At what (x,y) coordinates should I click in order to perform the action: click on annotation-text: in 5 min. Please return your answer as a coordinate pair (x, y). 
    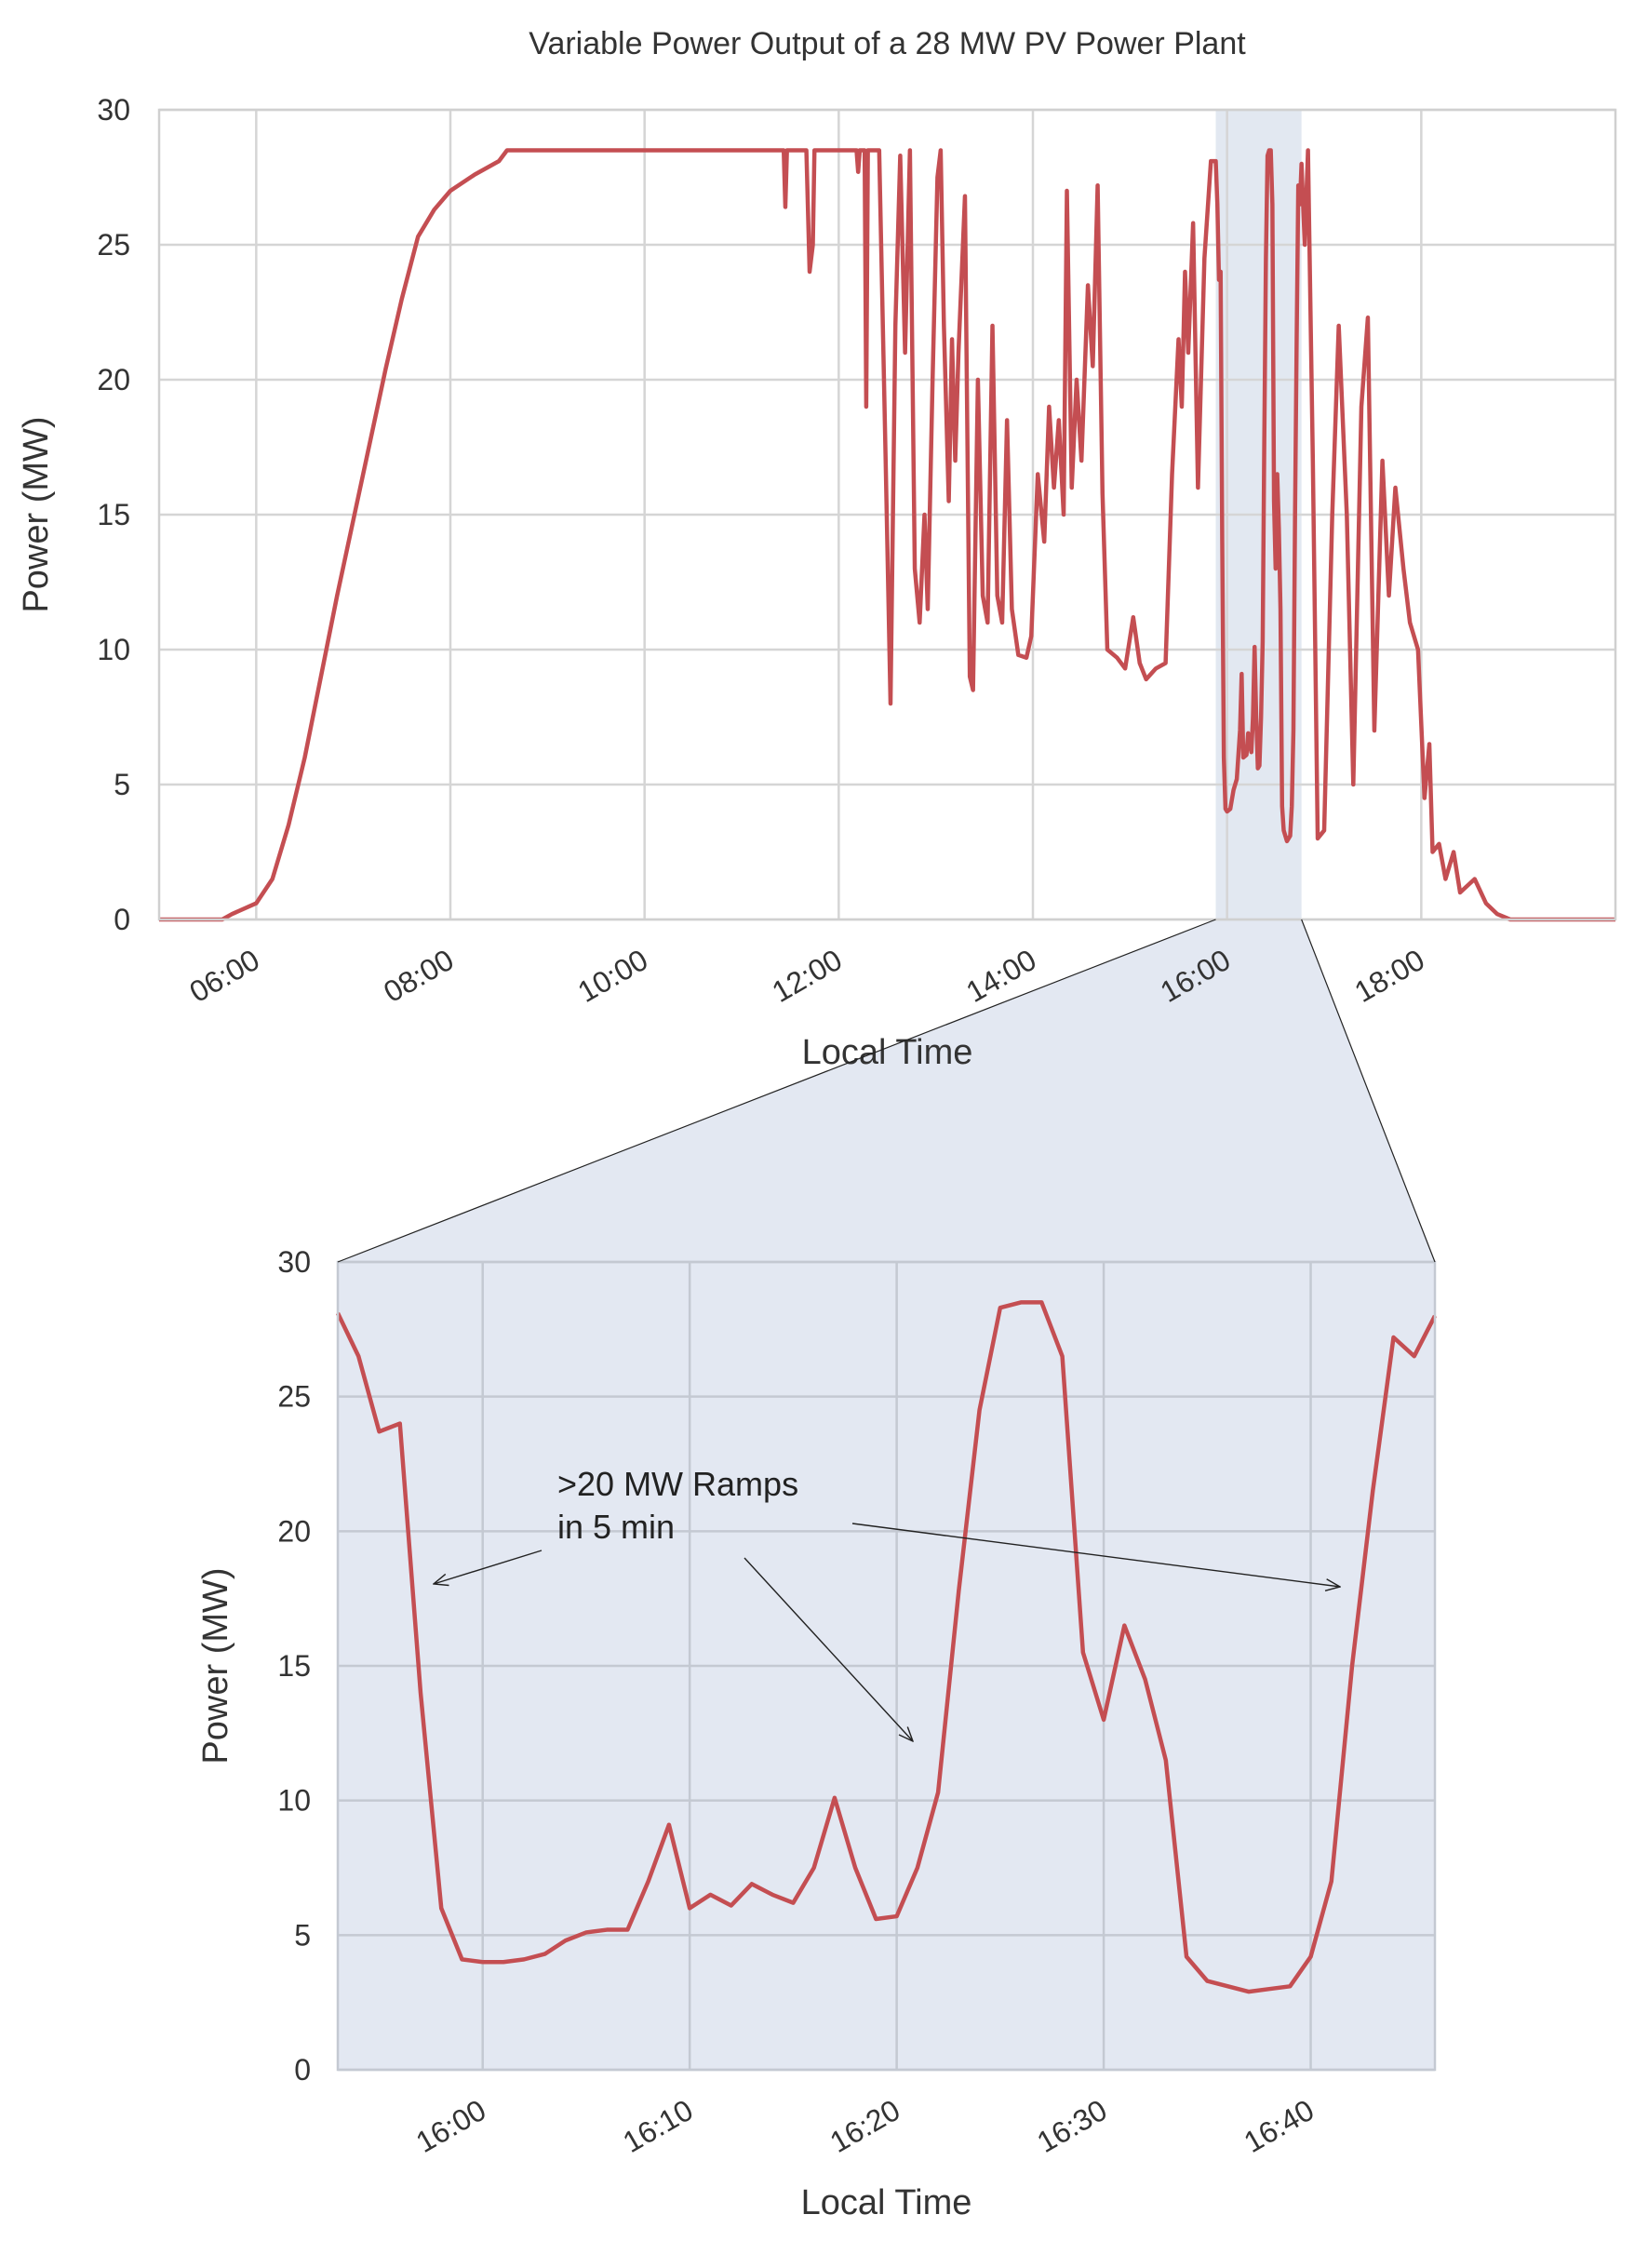
    Looking at the image, I should click on (616, 1527).